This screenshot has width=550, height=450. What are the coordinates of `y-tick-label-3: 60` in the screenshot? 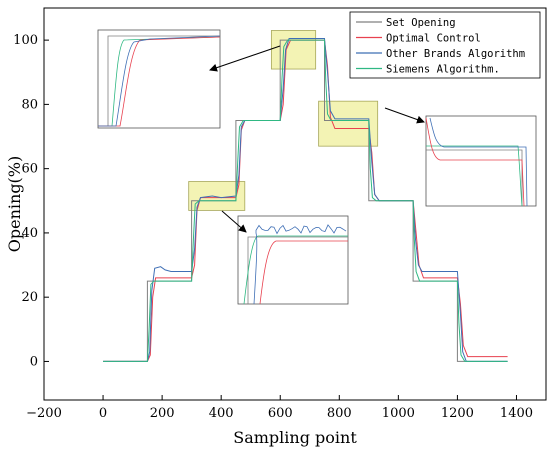 It's located at (29, 169).